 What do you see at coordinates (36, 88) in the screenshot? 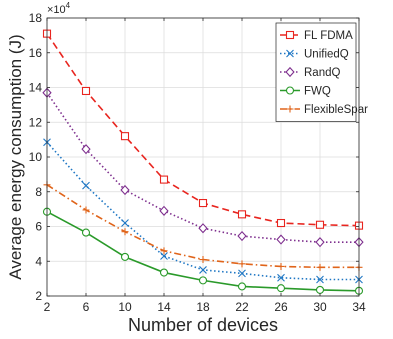
I see `y-tick-label: 14` at bounding box center [36, 88].